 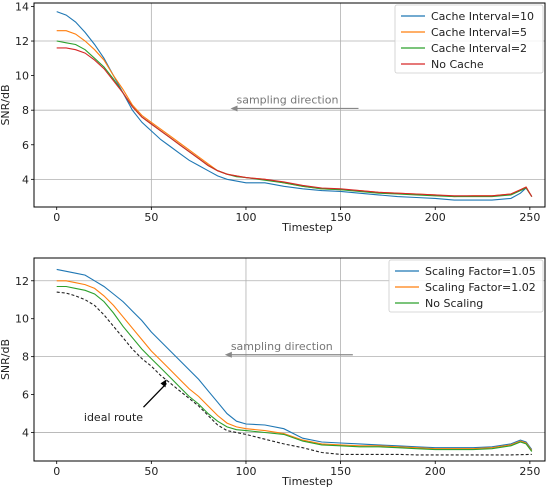 I want to click on y-tick-label: 14, so click(x=22, y=6).